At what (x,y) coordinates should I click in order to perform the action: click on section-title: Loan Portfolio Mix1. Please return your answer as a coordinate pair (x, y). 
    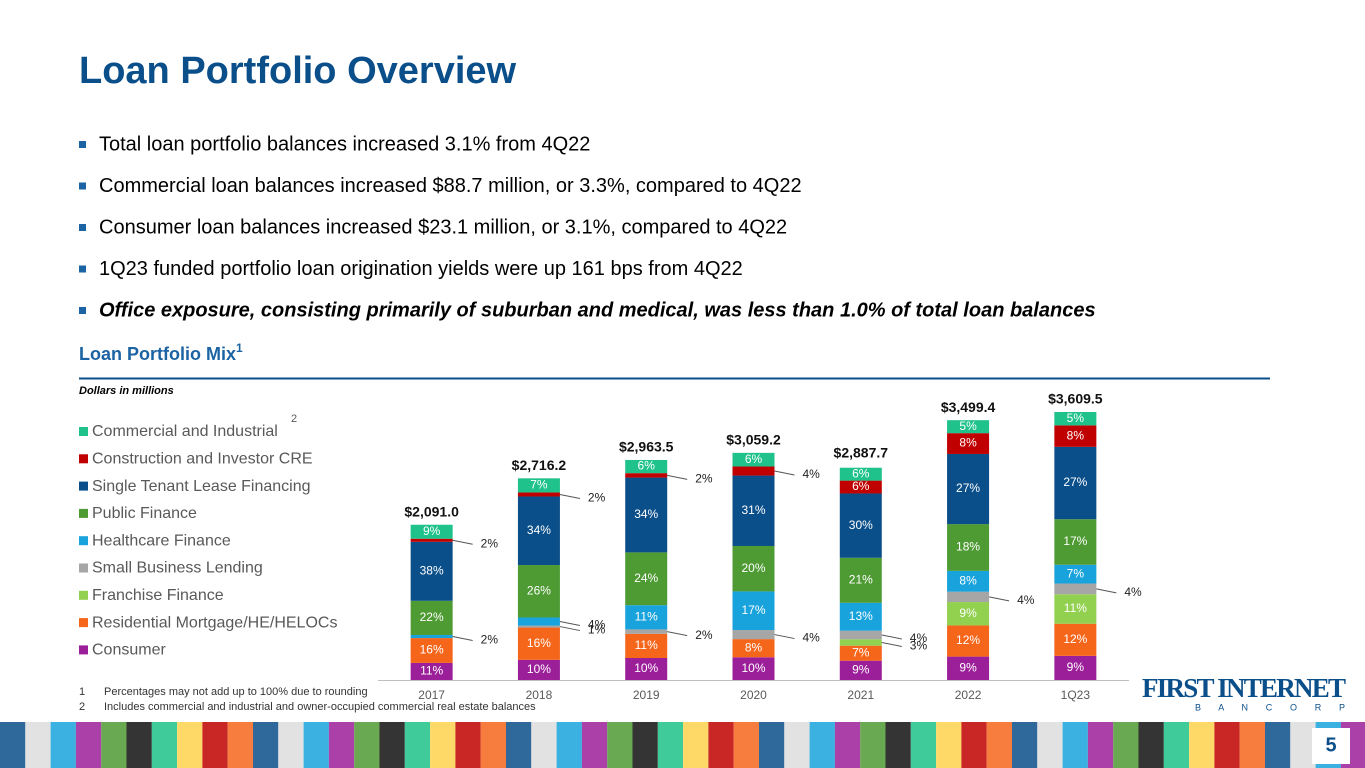
    Looking at the image, I should click on (161, 352).